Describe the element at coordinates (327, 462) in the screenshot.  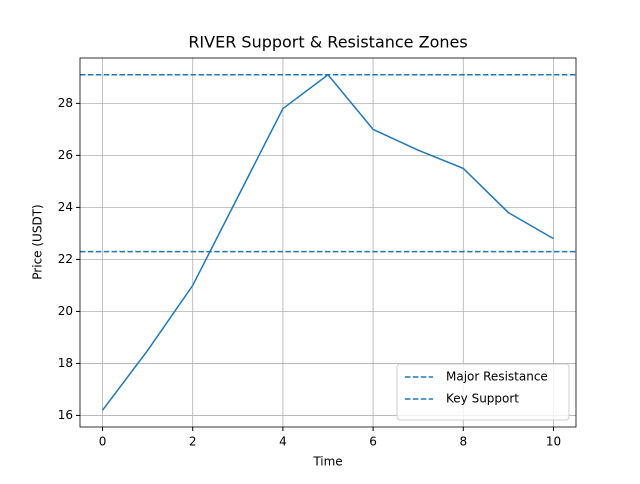
I see `x-axis-label: Time` at that location.